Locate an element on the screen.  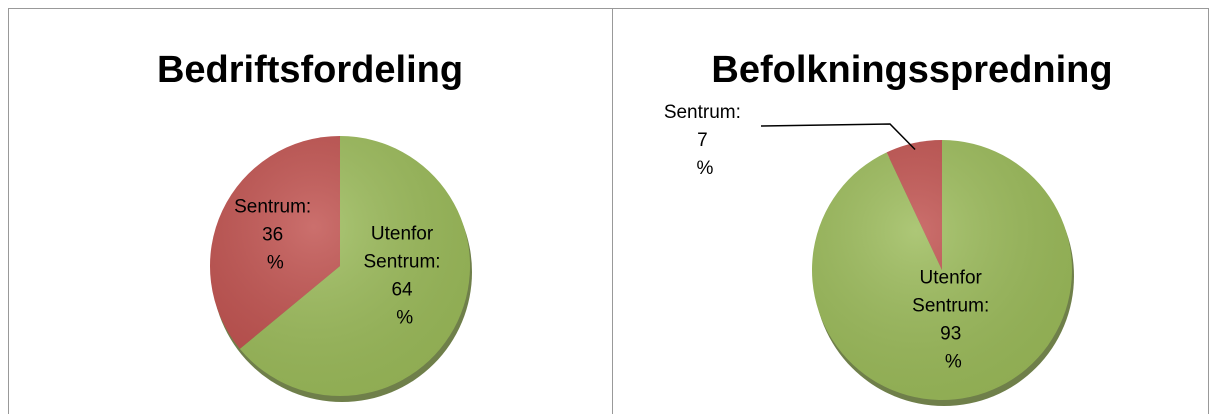
chart-title: Bedriftsfordeling is located at coordinates (310, 70).